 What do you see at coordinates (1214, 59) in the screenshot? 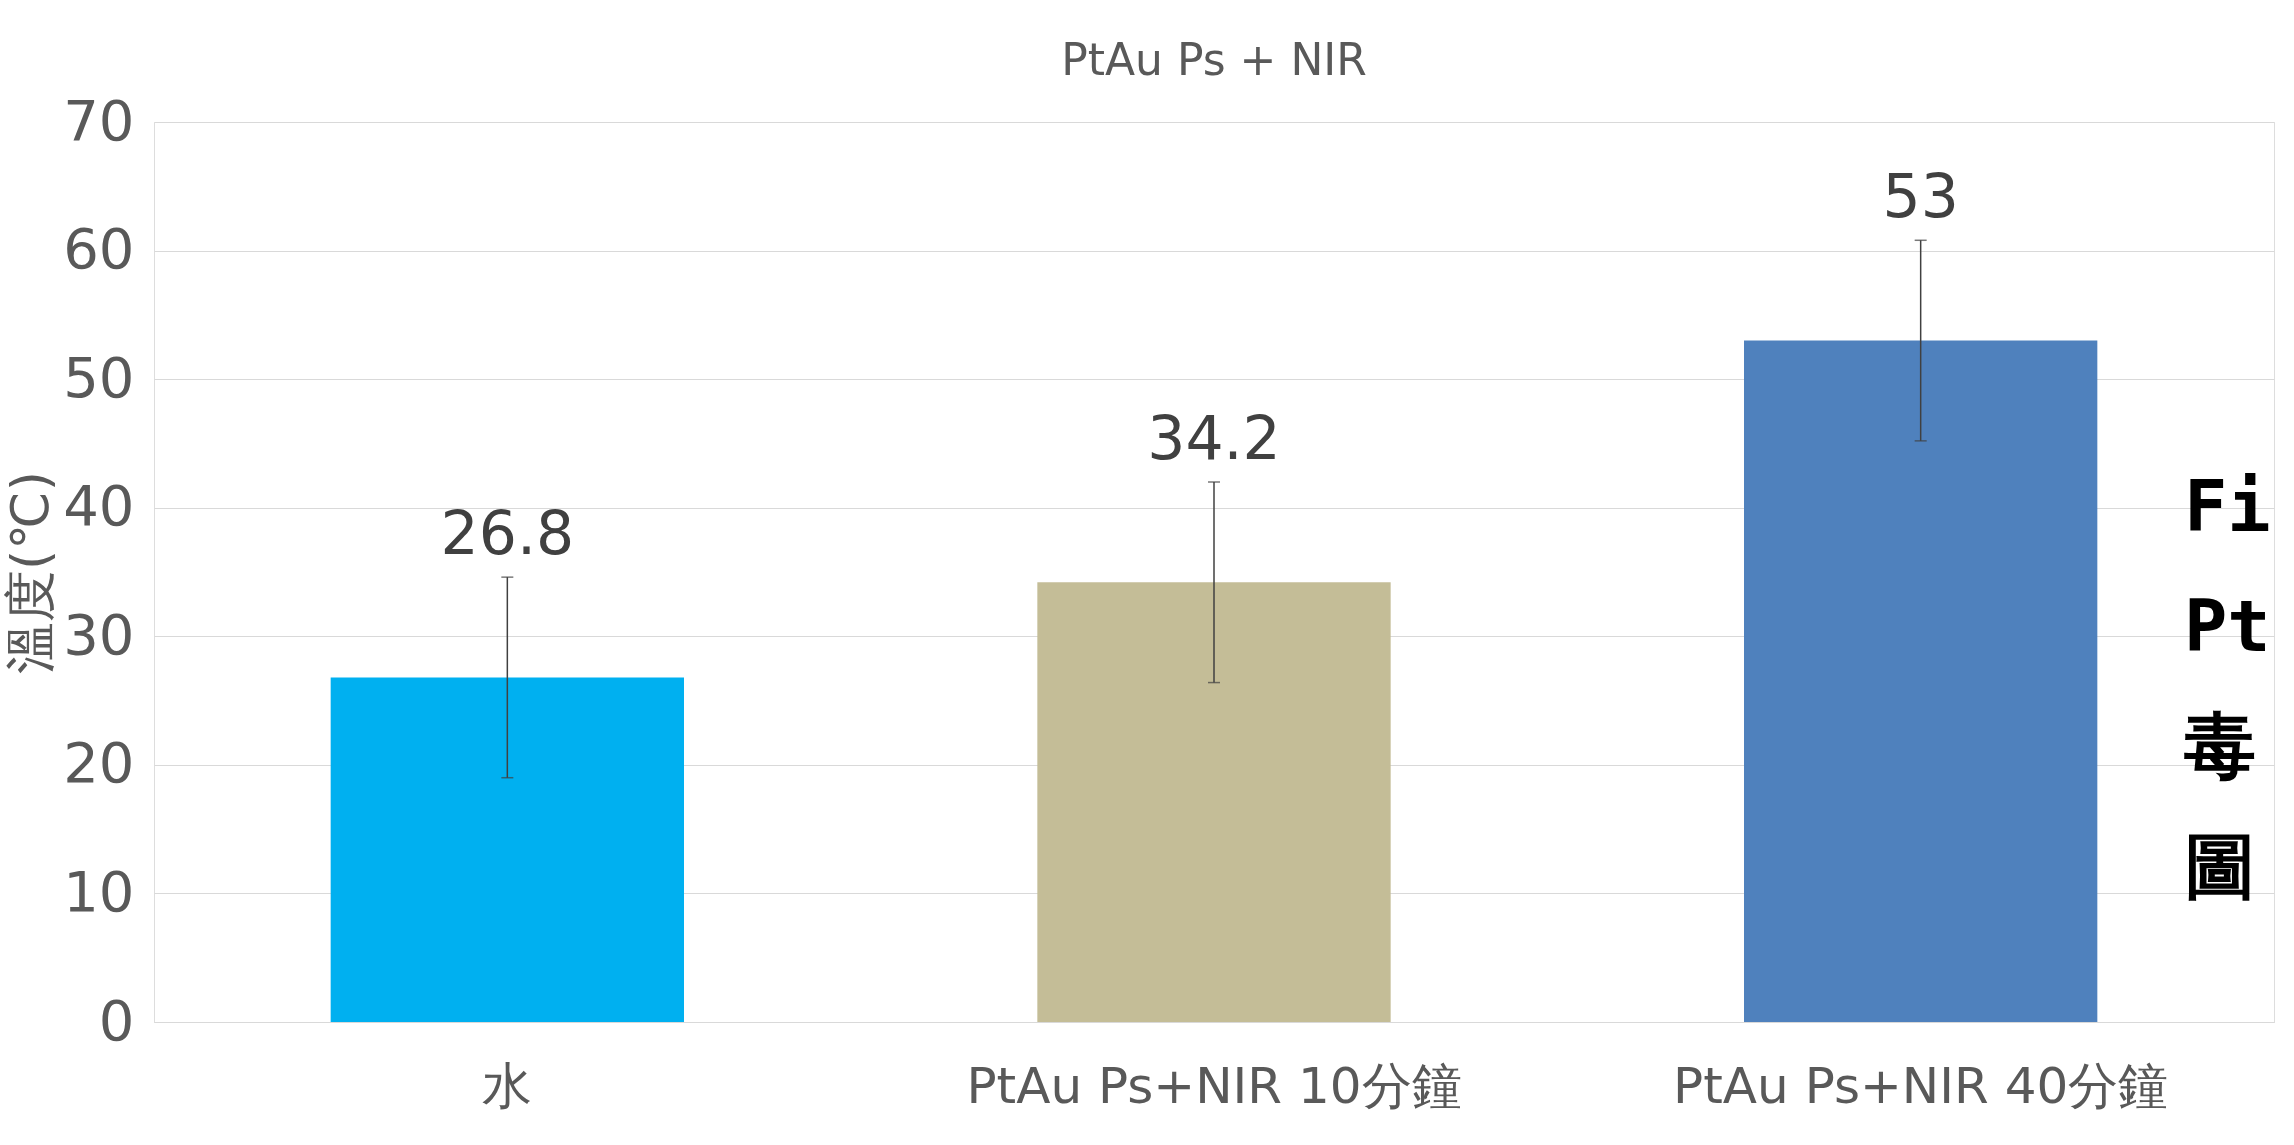
I see `chart-title: PtAu Ps + NIR` at bounding box center [1214, 59].